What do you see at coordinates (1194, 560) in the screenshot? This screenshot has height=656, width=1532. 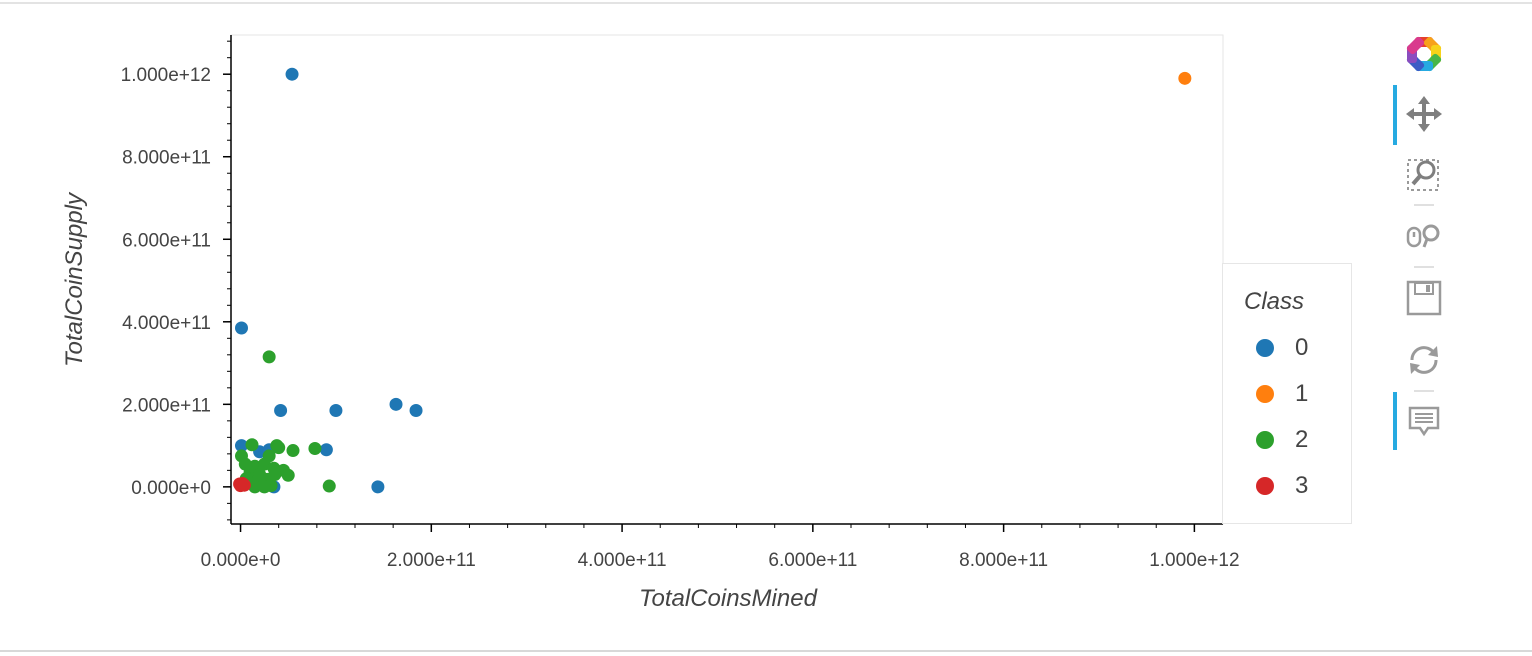 I see `x-tick-label: 1.000e+12` at bounding box center [1194, 560].